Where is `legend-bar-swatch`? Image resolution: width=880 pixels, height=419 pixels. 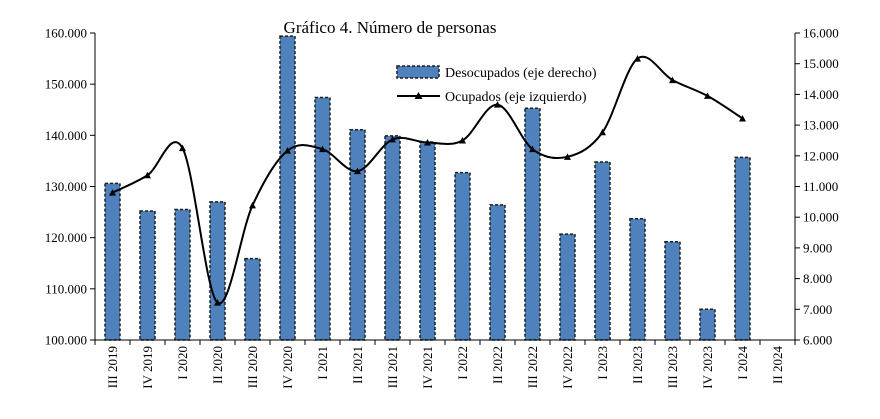
legend-bar-swatch is located at coordinates (418, 72).